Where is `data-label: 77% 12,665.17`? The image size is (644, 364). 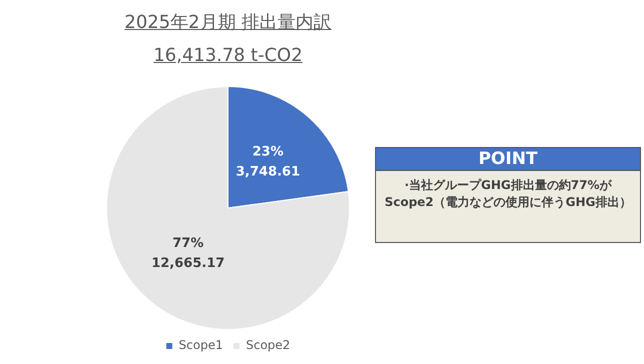
data-label: 77% 12,665.17 is located at coordinates (188, 254).